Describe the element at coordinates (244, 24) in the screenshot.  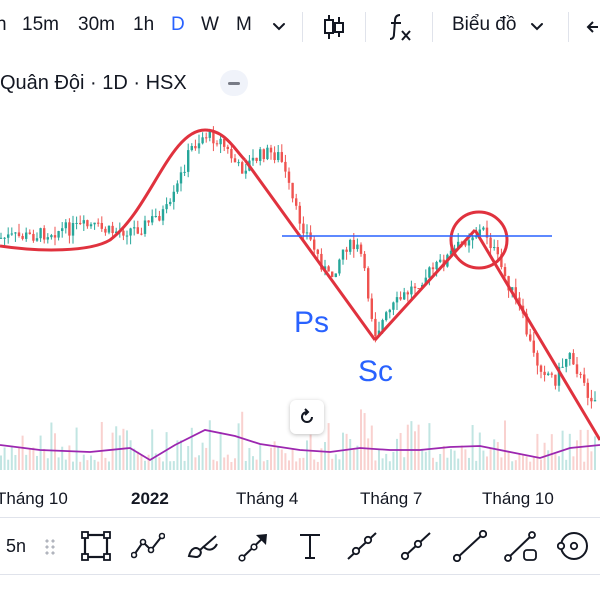
I see `timeframe-m: M` at that location.